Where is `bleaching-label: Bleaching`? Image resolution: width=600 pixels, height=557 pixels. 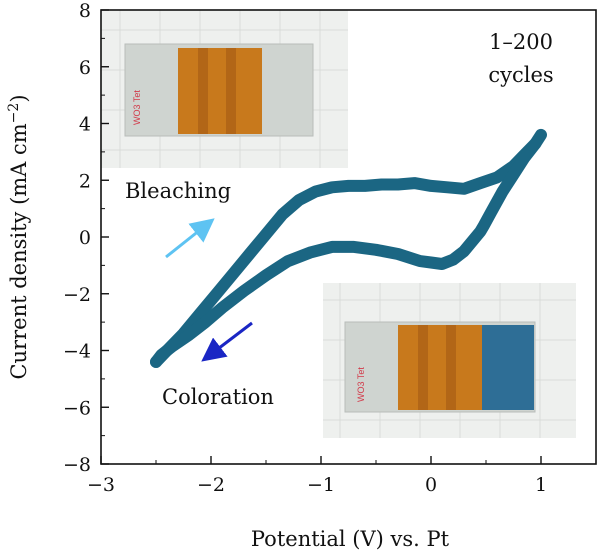
bleaching-label: Bleaching is located at coordinates (178, 191).